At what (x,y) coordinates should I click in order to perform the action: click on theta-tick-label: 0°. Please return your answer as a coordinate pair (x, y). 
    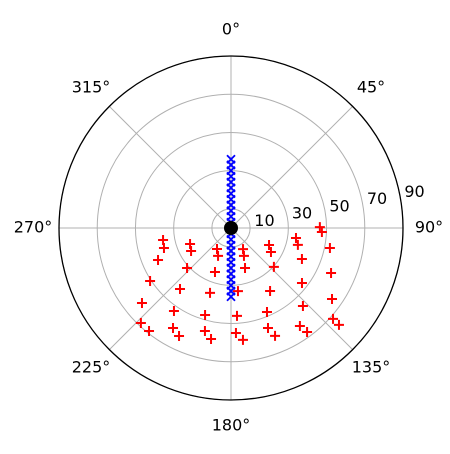
    Looking at the image, I should click on (231, 29).